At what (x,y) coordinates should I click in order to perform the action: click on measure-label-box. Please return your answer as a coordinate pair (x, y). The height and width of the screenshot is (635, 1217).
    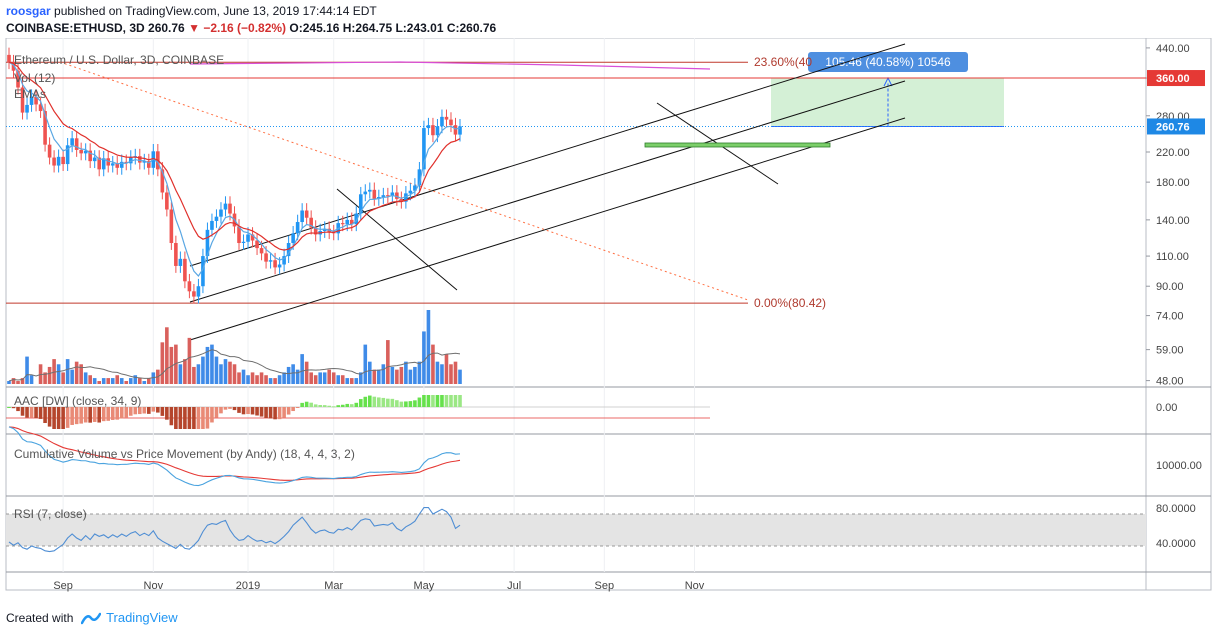
    Looking at the image, I should click on (888, 62).